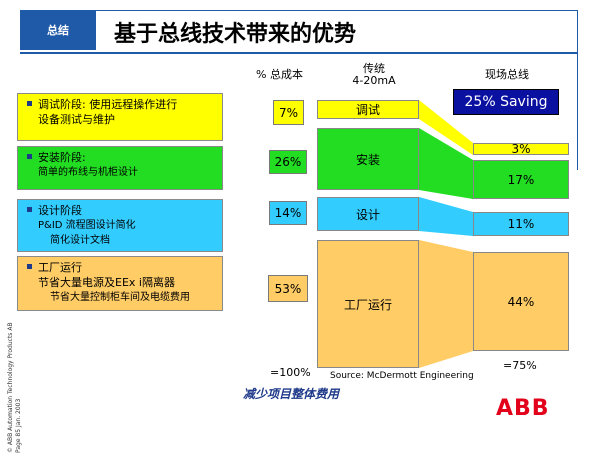  What do you see at coordinates (80, 240) in the screenshot?
I see `left-item-line3: 简化设计文档` at bounding box center [80, 240].